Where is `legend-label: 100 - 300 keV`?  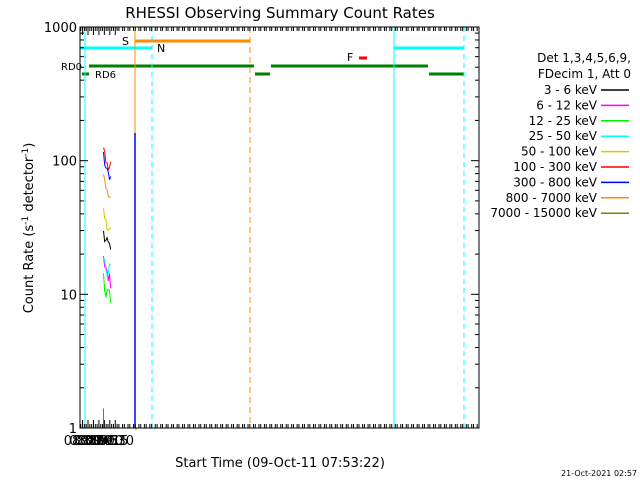 legend-label: 100 - 300 keV is located at coordinates (555, 167).